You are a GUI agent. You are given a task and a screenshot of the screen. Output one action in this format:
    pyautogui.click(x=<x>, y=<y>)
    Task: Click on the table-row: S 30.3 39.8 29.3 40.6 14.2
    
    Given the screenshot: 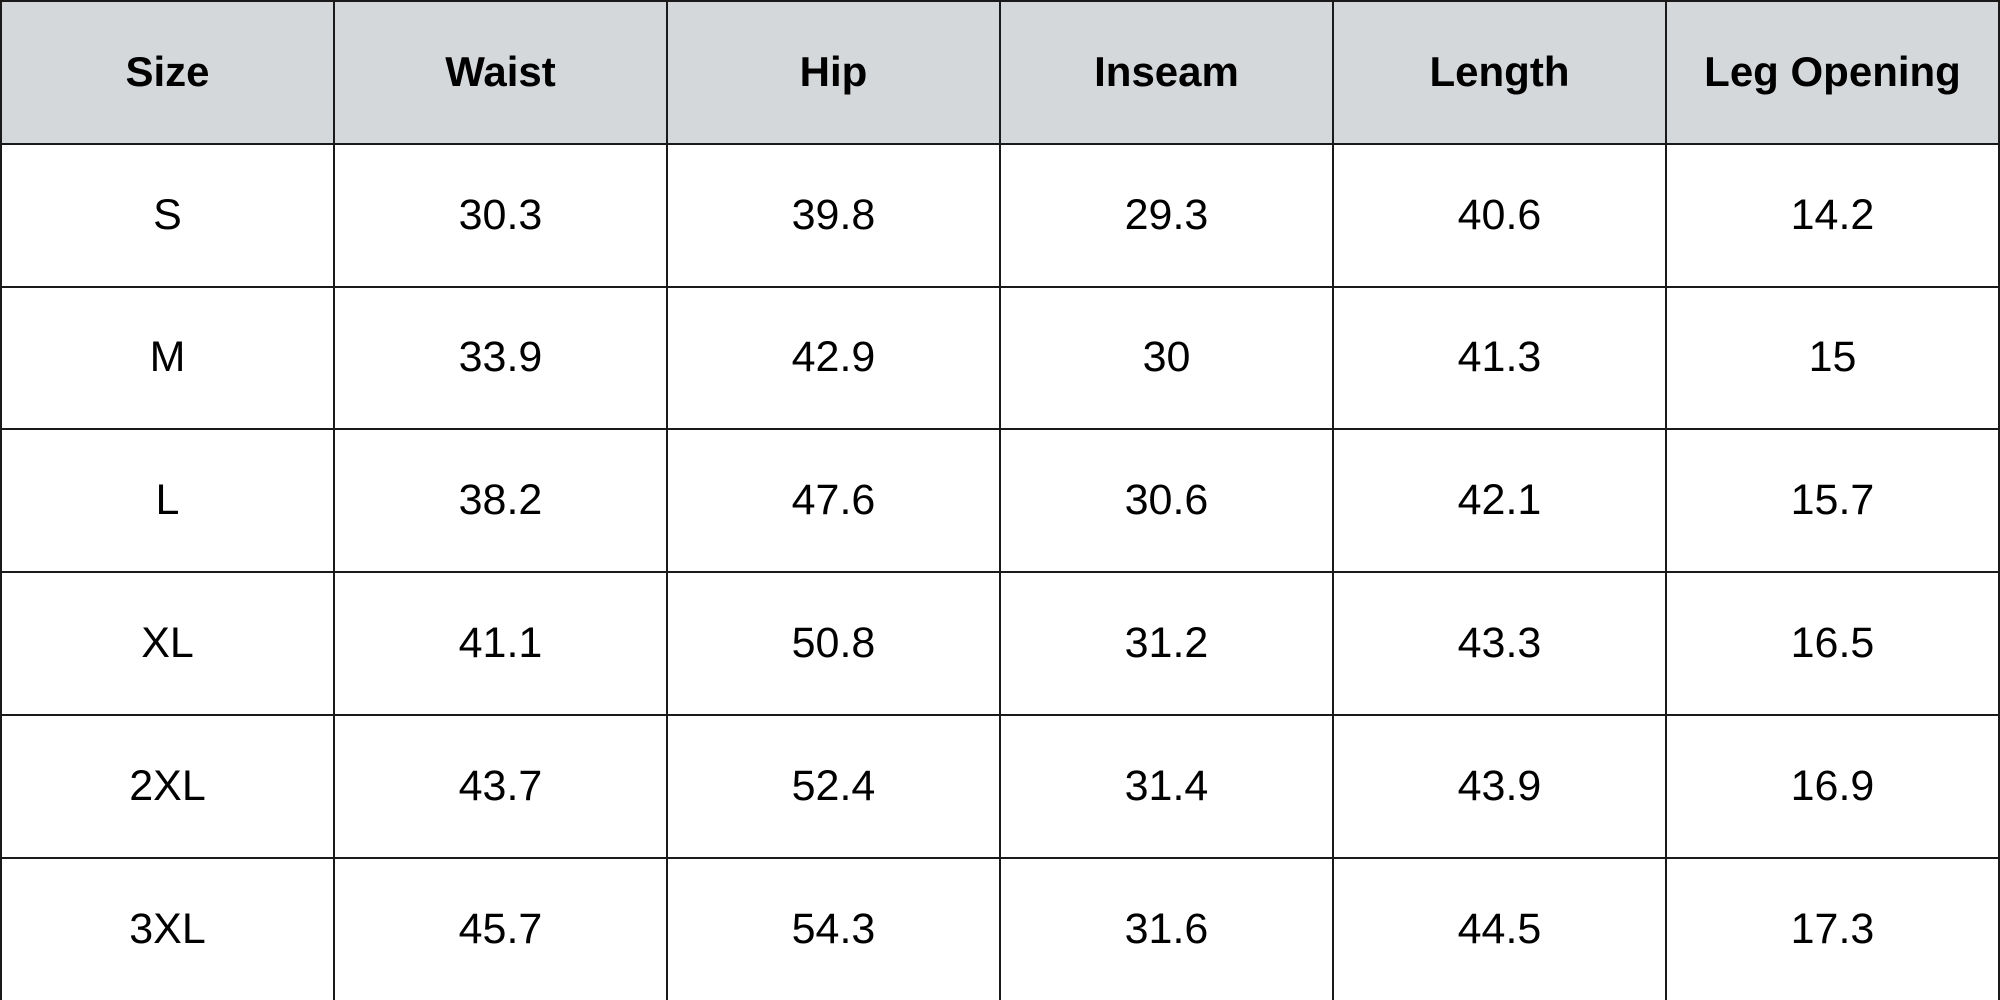 What is the action you would take?
    pyautogui.click(x=1000, y=215)
    